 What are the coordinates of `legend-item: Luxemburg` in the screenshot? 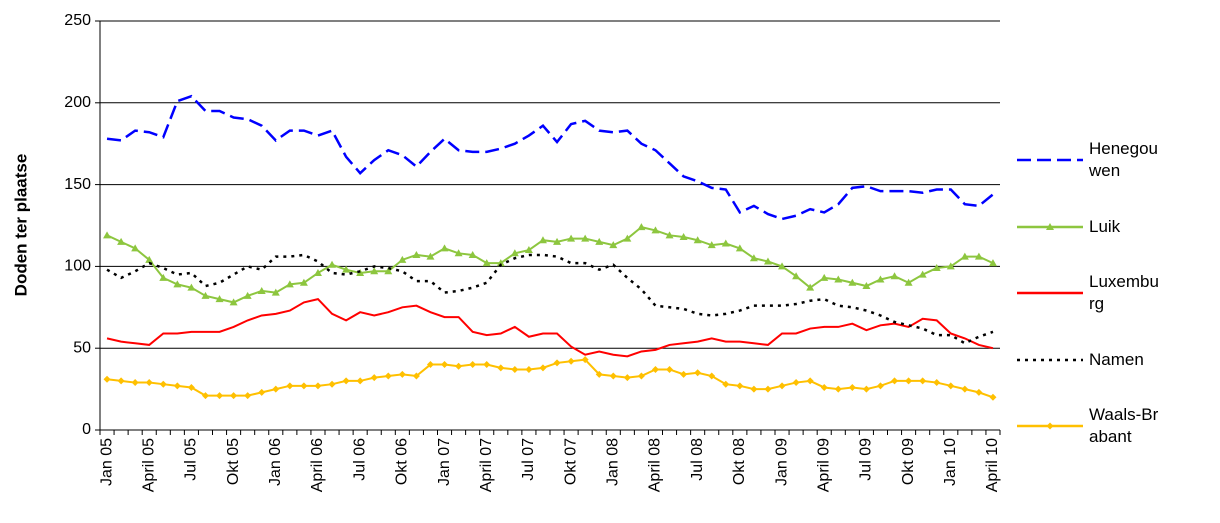 It's located at (1115, 293).